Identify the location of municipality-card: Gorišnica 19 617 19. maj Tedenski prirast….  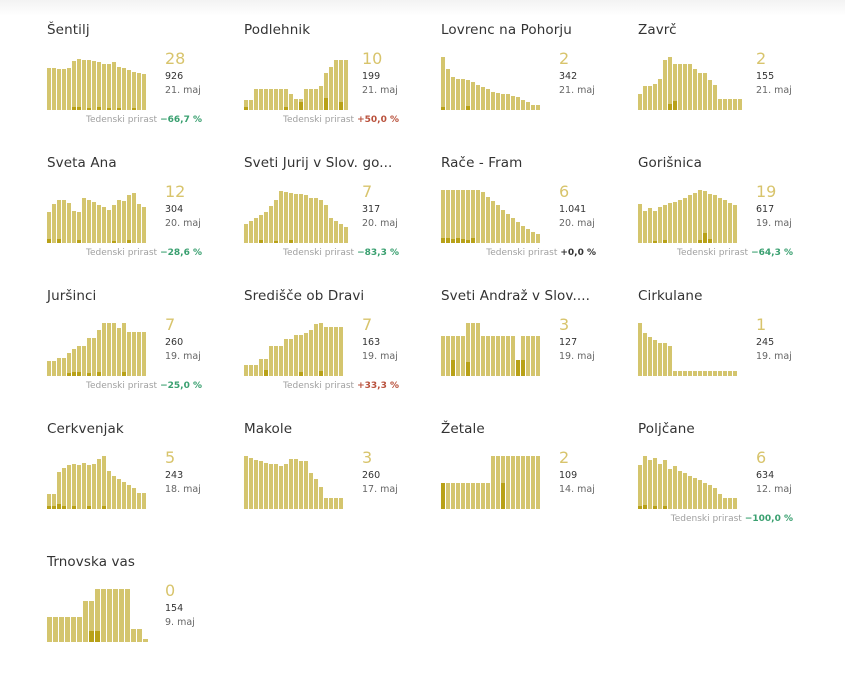
(736, 219).